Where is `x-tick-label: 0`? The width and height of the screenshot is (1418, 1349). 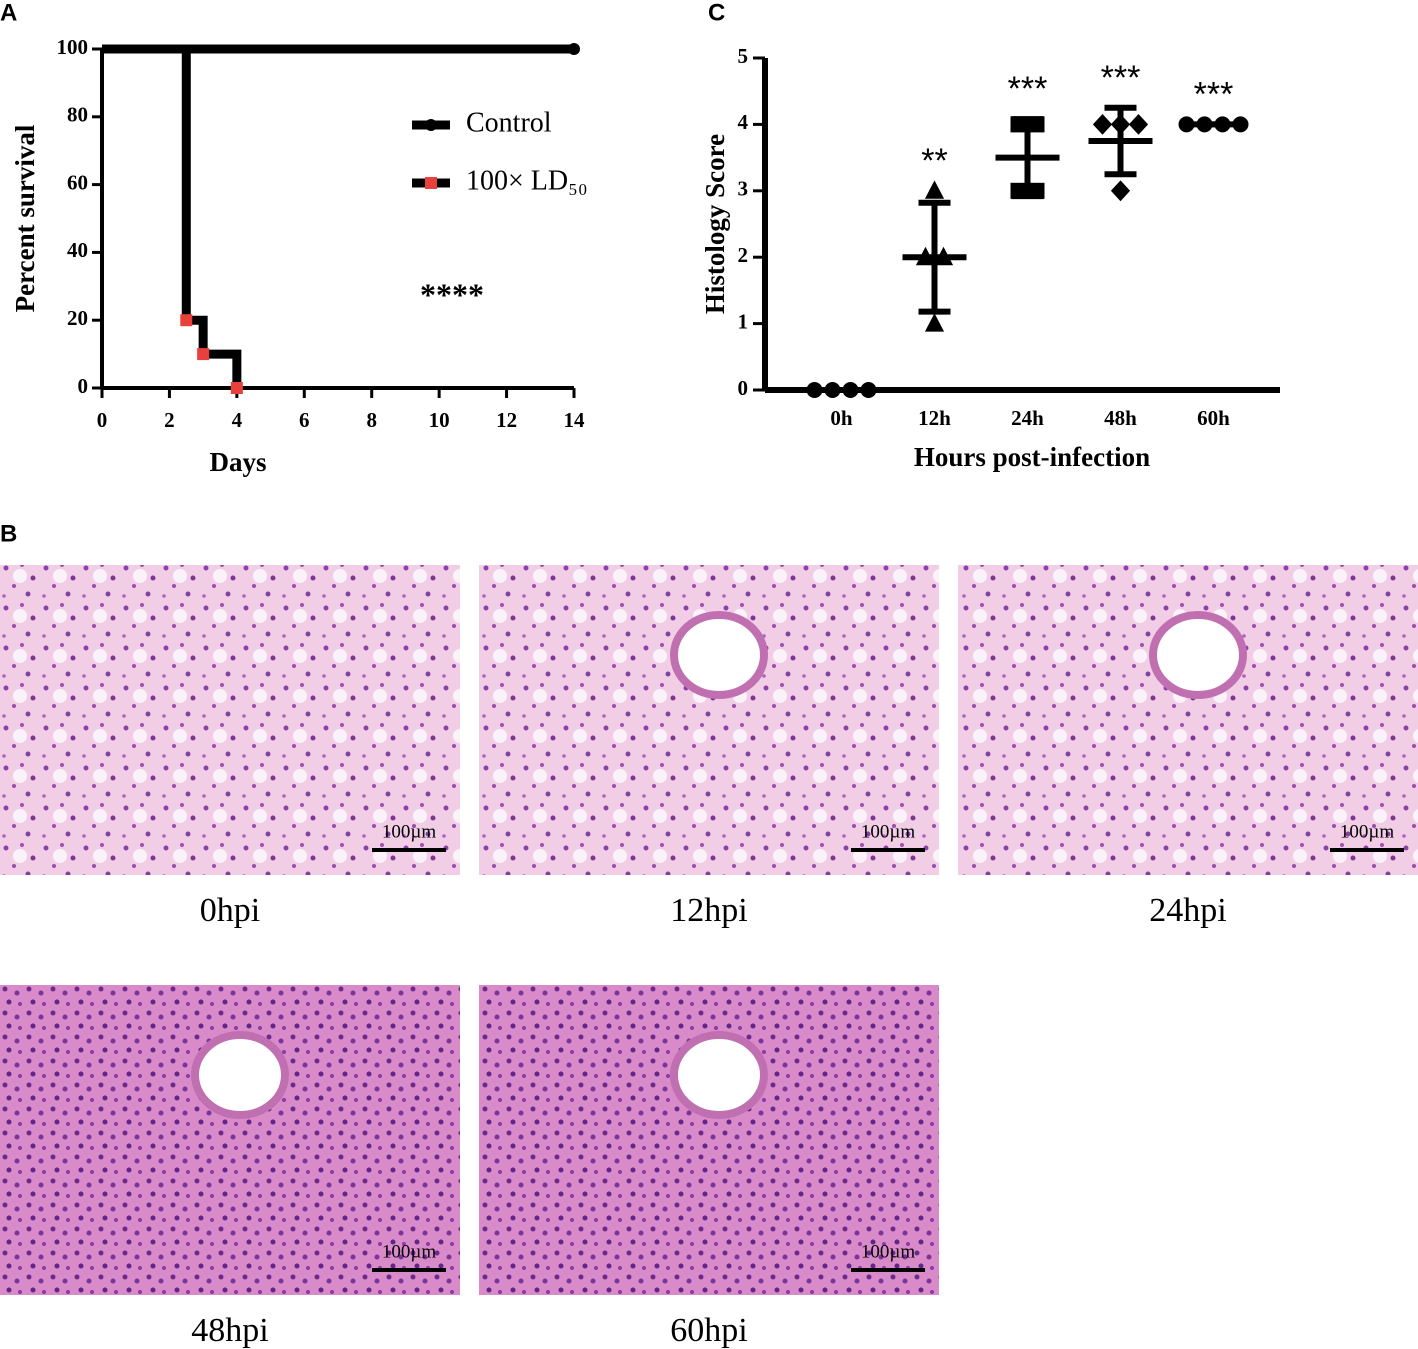
x-tick-label: 0 is located at coordinates (102, 420).